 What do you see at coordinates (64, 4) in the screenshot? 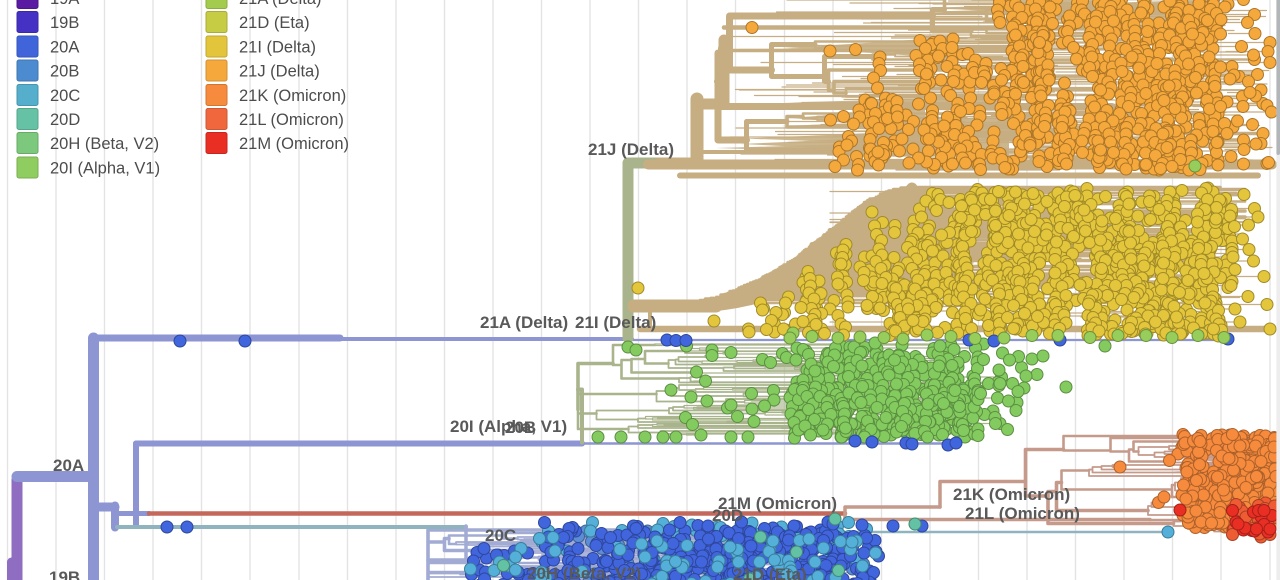
I see `svg-text: 19A` at bounding box center [64, 4].